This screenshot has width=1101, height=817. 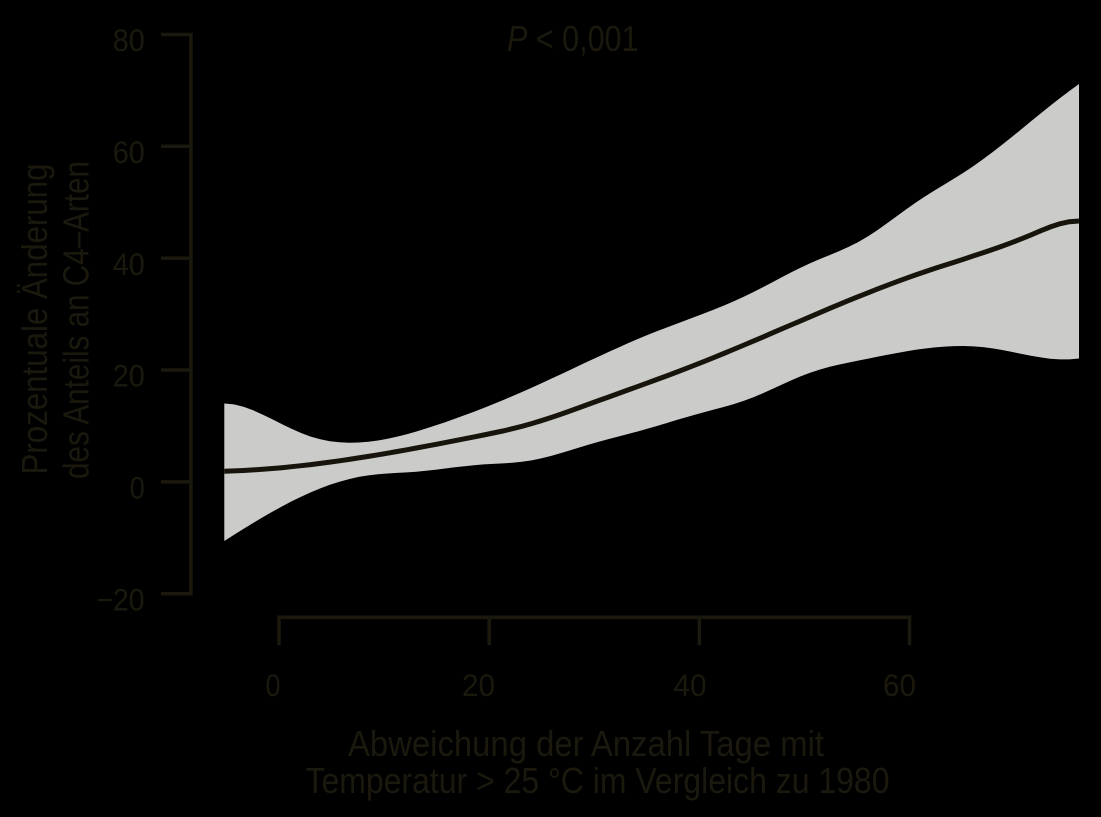 What do you see at coordinates (573, 38) in the screenshot?
I see `svg-text: P < 0,001` at bounding box center [573, 38].